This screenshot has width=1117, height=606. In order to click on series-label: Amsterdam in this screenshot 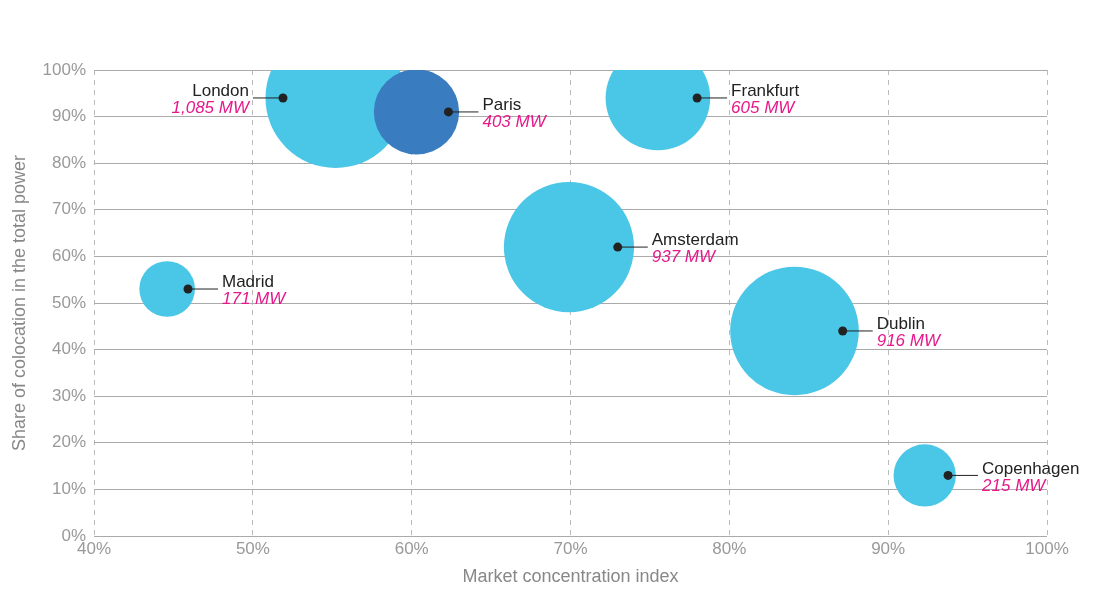, I will do `click(695, 240)`.